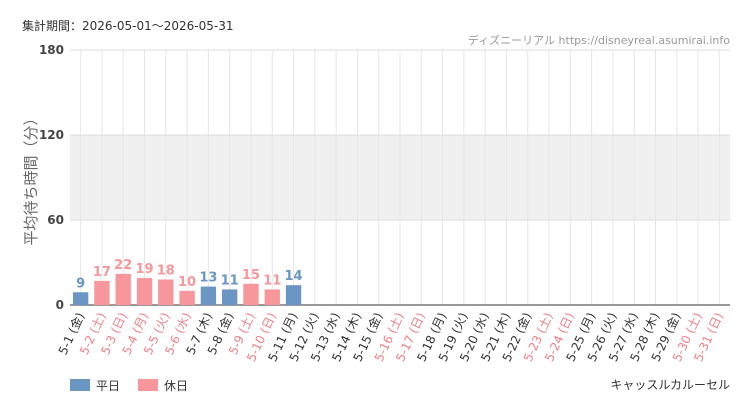  What do you see at coordinates (51, 135) in the screenshot?
I see `y-tick-label: 120` at bounding box center [51, 135].